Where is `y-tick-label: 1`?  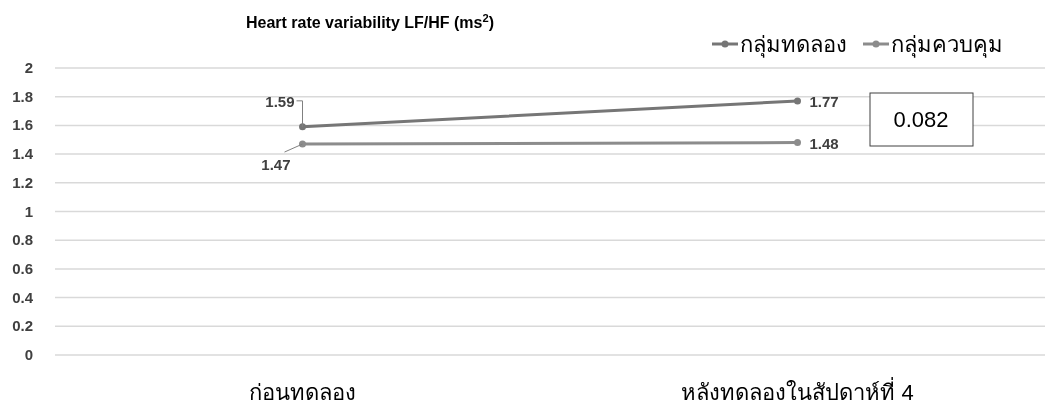
y-tick-label: 1 is located at coordinates (28, 211).